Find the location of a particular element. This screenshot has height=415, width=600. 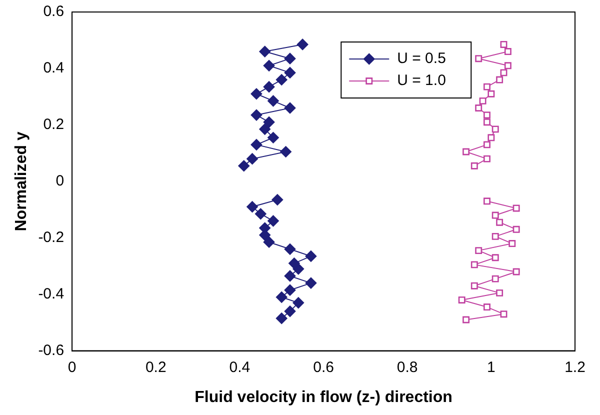

legend-label: U = 0.5 is located at coordinates (421, 59).